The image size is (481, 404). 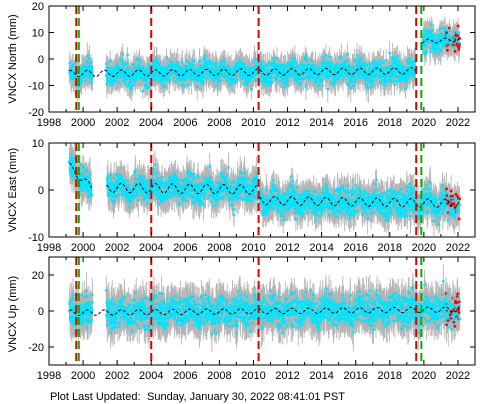 What do you see at coordinates (117, 123) in the screenshot?
I see `north-x-tick-label: 2002` at bounding box center [117, 123].